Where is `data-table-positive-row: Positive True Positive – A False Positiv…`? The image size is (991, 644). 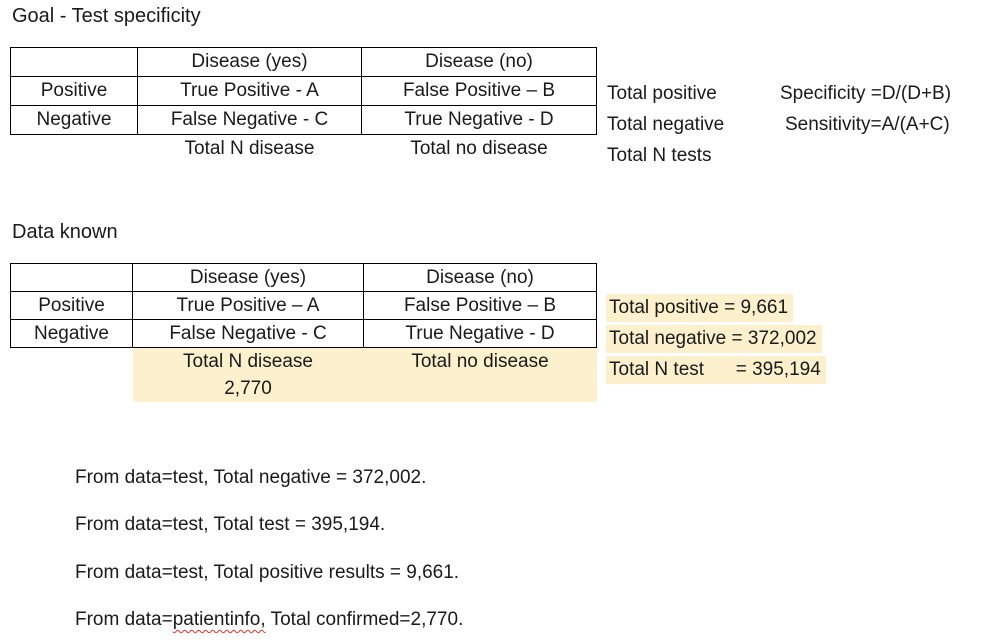
data-table-positive-row: Positive True Positive – A False Positiv… is located at coordinates (303, 305).